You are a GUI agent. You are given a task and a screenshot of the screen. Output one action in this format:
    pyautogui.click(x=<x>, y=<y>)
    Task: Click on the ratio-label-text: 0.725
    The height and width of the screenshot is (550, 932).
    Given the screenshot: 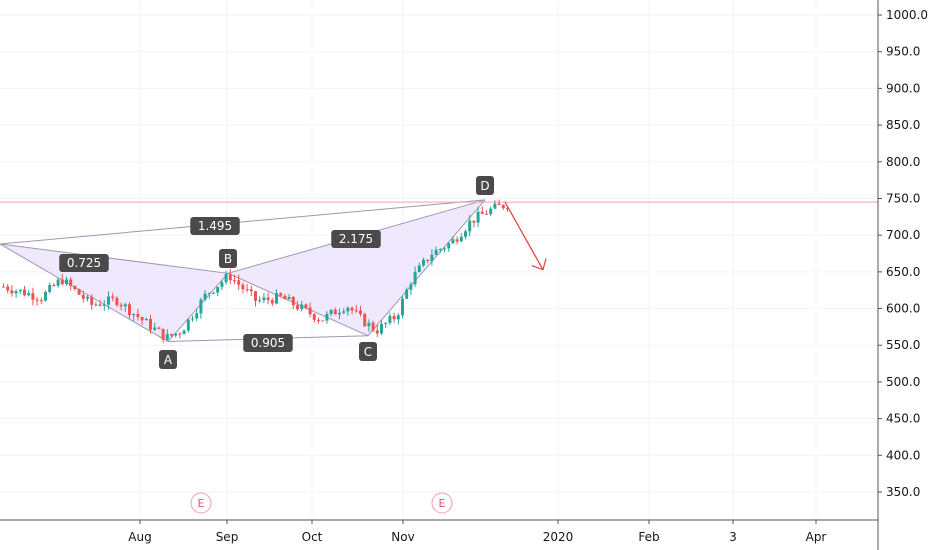 What is the action you would take?
    pyautogui.click(x=84, y=263)
    